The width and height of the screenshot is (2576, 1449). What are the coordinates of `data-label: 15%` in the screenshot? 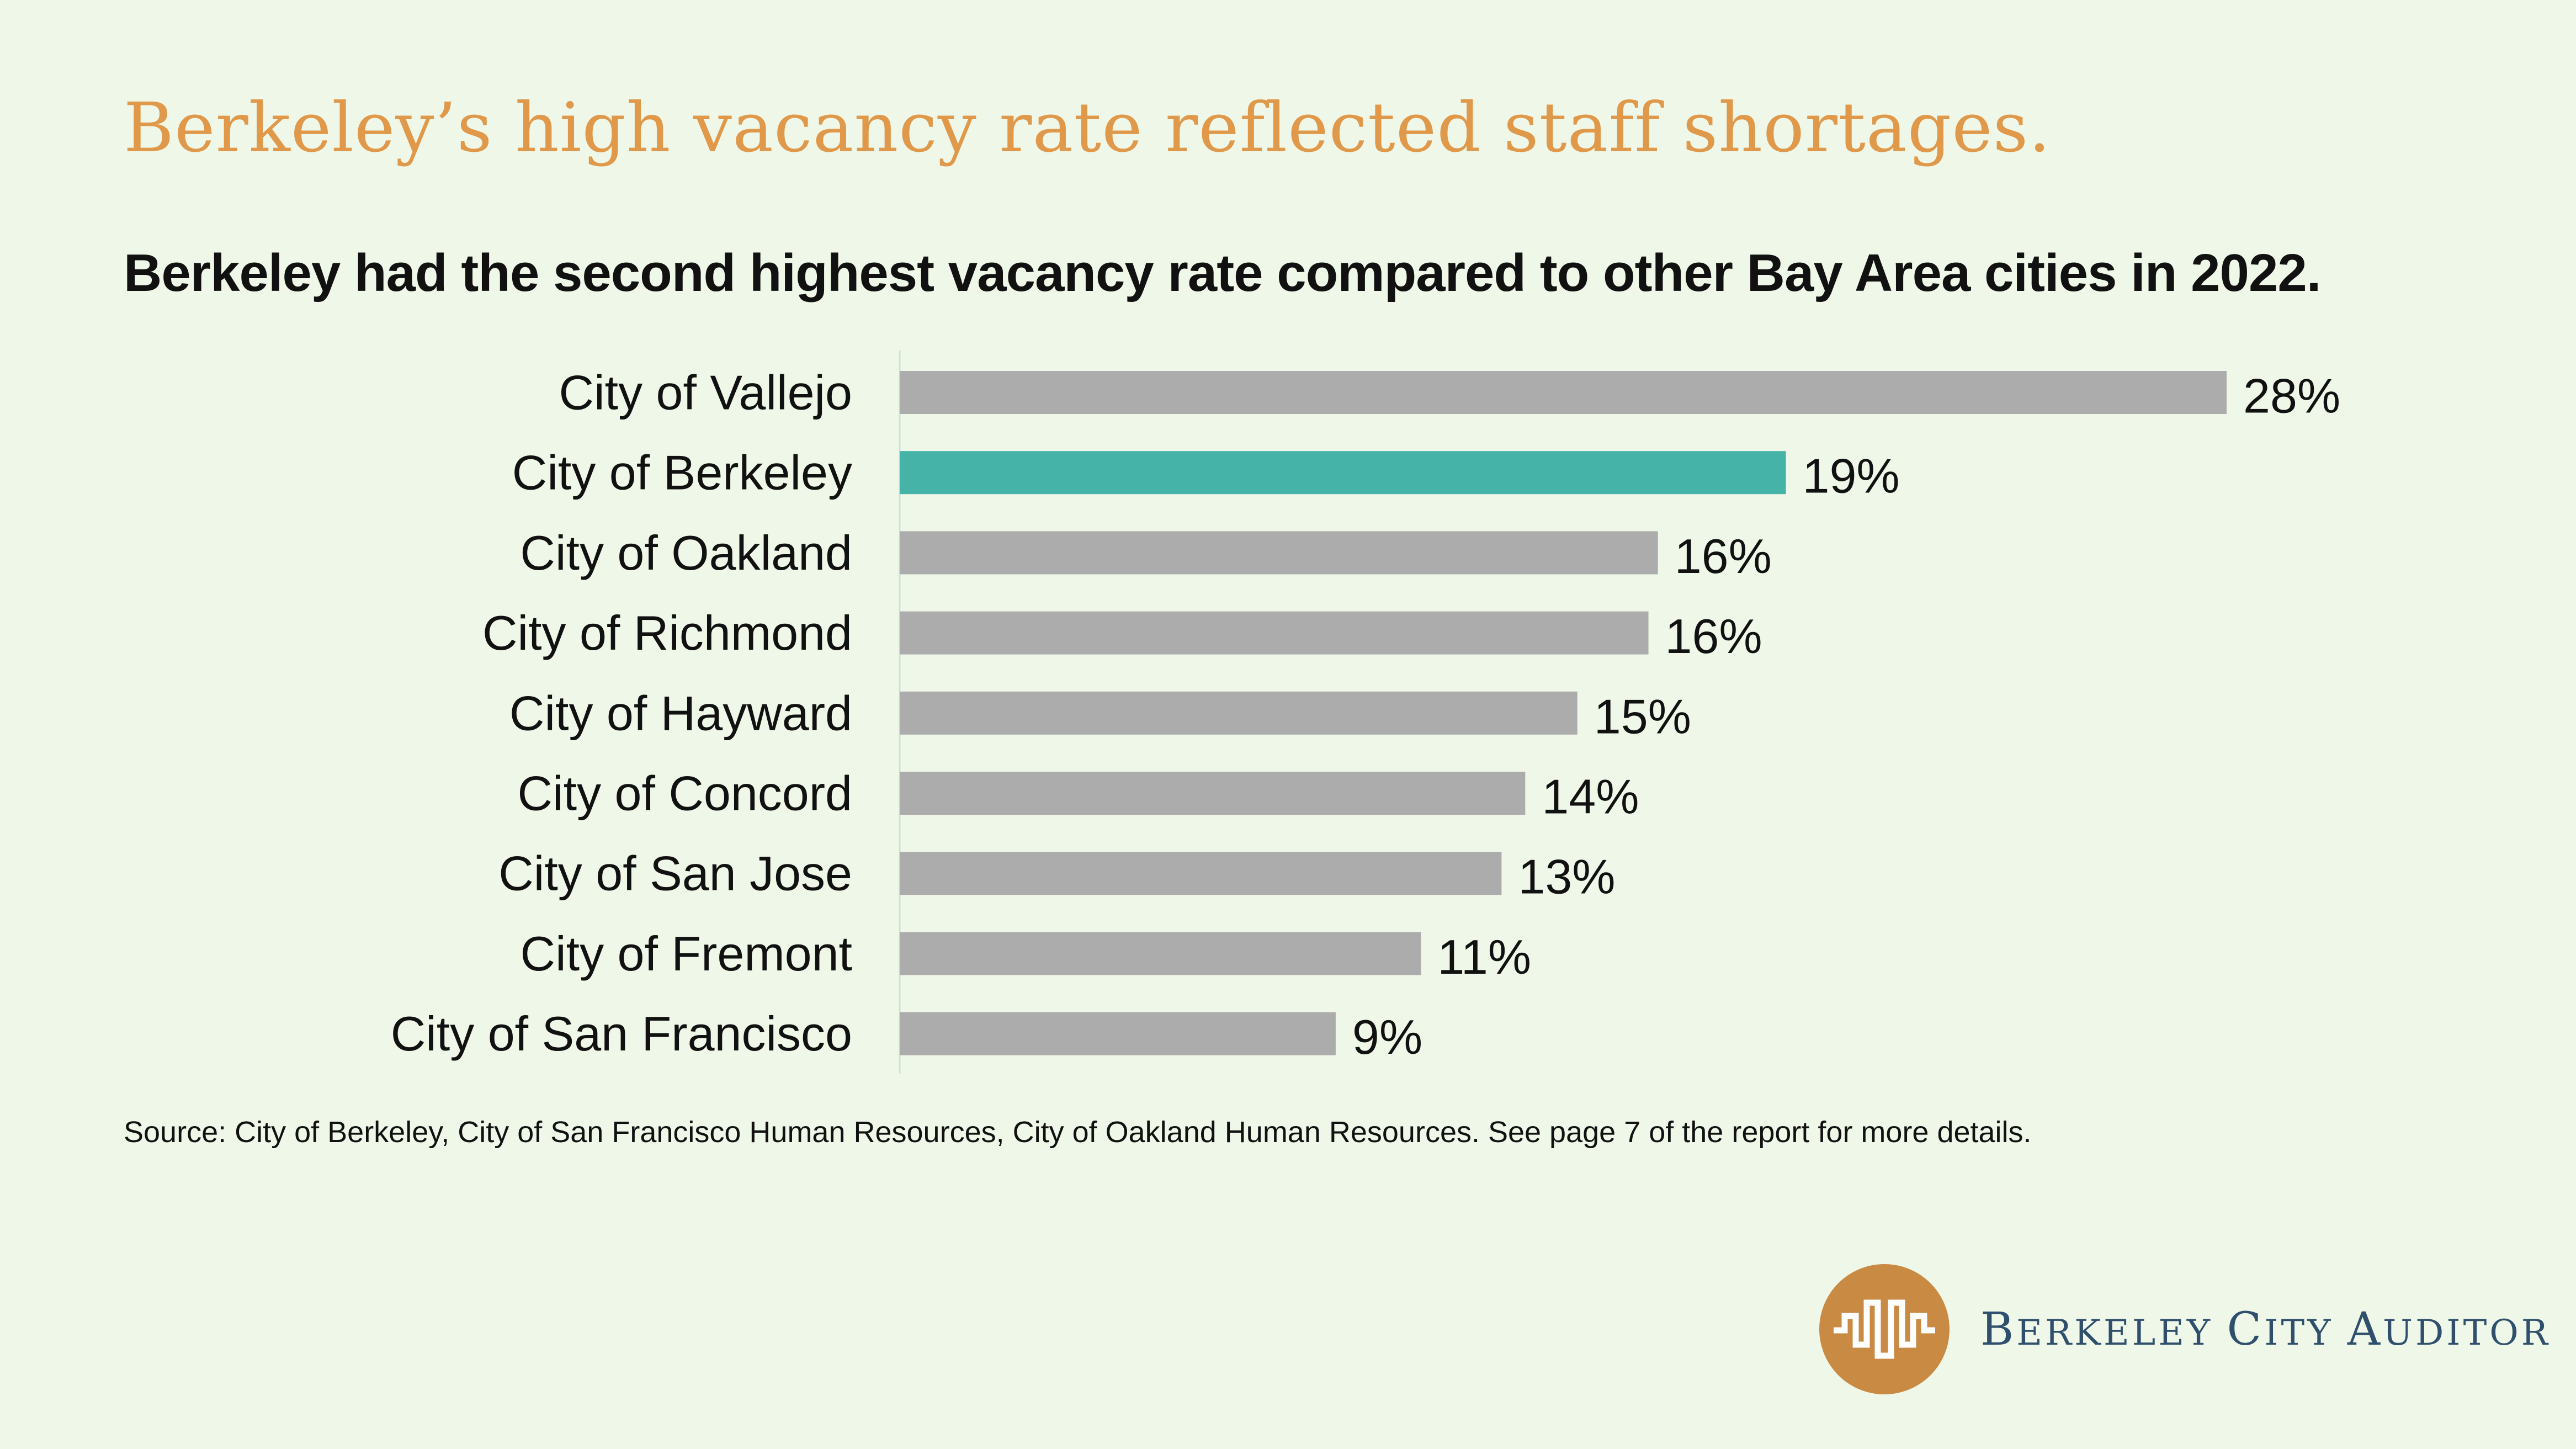 It's located at (1642, 717).